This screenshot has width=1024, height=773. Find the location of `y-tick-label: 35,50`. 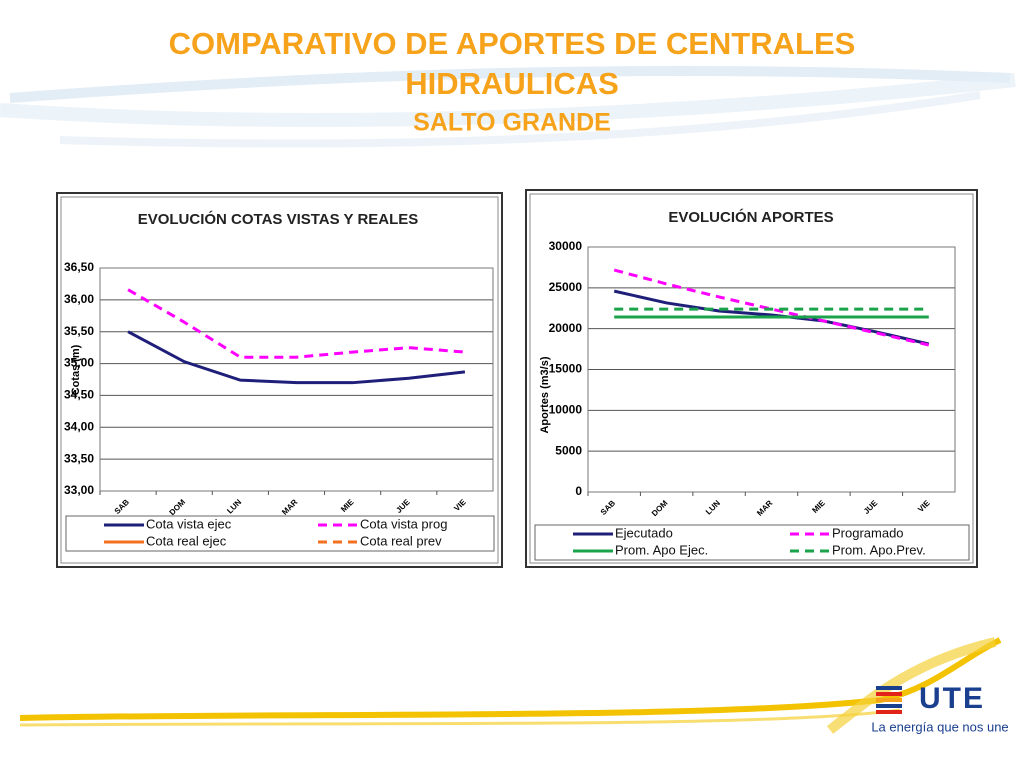

y-tick-label: 35,50 is located at coordinates (79, 331).